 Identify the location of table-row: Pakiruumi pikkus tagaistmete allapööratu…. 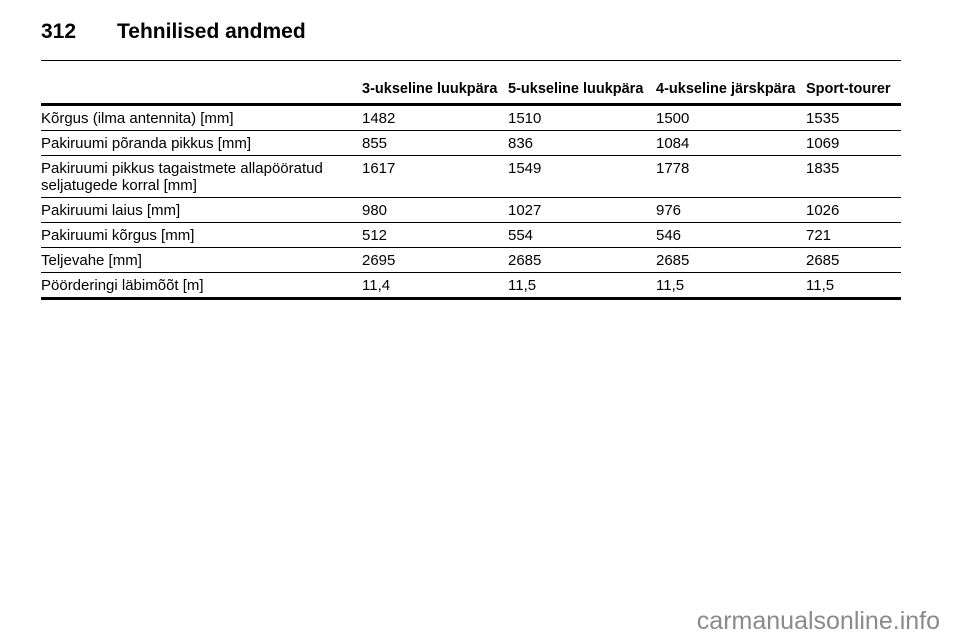
(471, 176).